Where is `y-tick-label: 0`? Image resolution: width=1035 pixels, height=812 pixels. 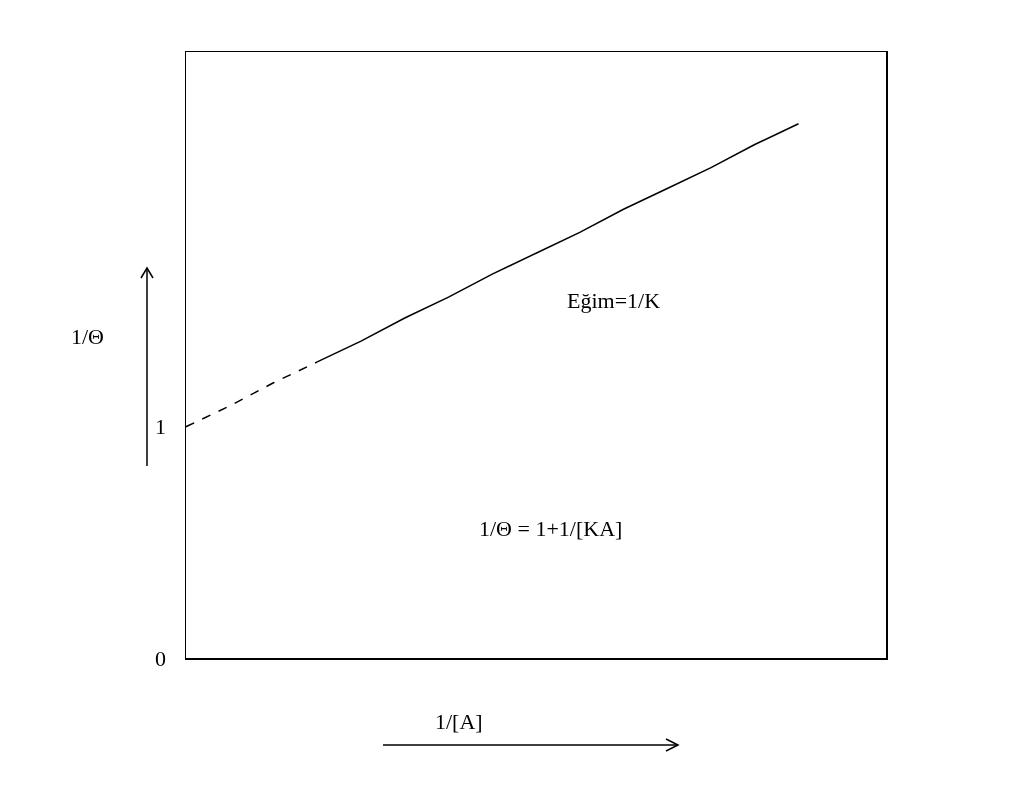 y-tick-label: 0 is located at coordinates (161, 658).